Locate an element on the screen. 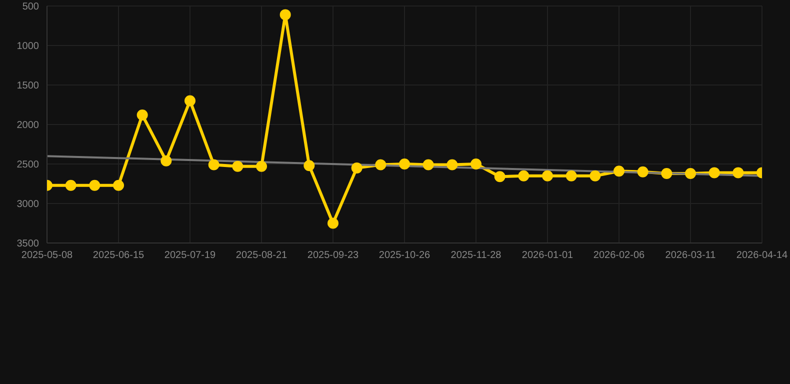 Image resolution: width=790 pixels, height=384 pixels. x-tick-label: 2025-07-19 is located at coordinates (190, 256).